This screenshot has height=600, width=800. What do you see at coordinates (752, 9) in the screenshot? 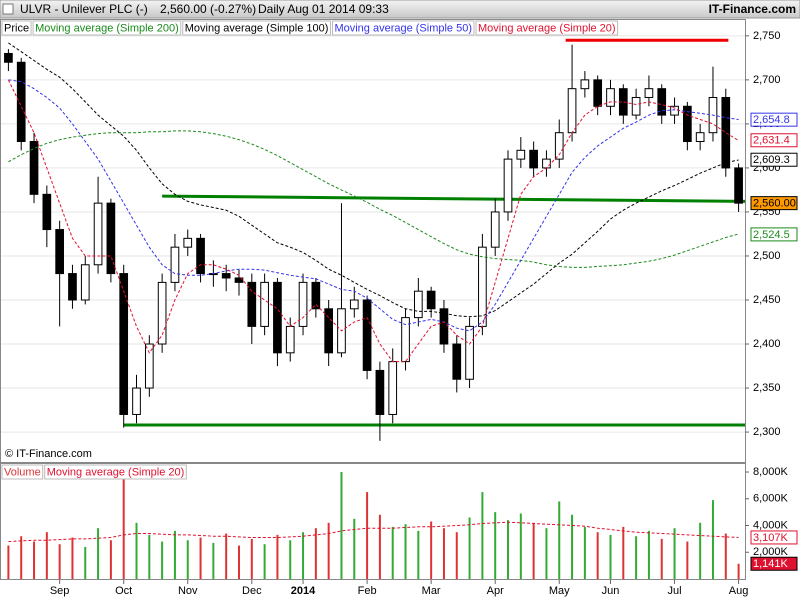
I see `site: IT-Finance.com` at bounding box center [752, 9].